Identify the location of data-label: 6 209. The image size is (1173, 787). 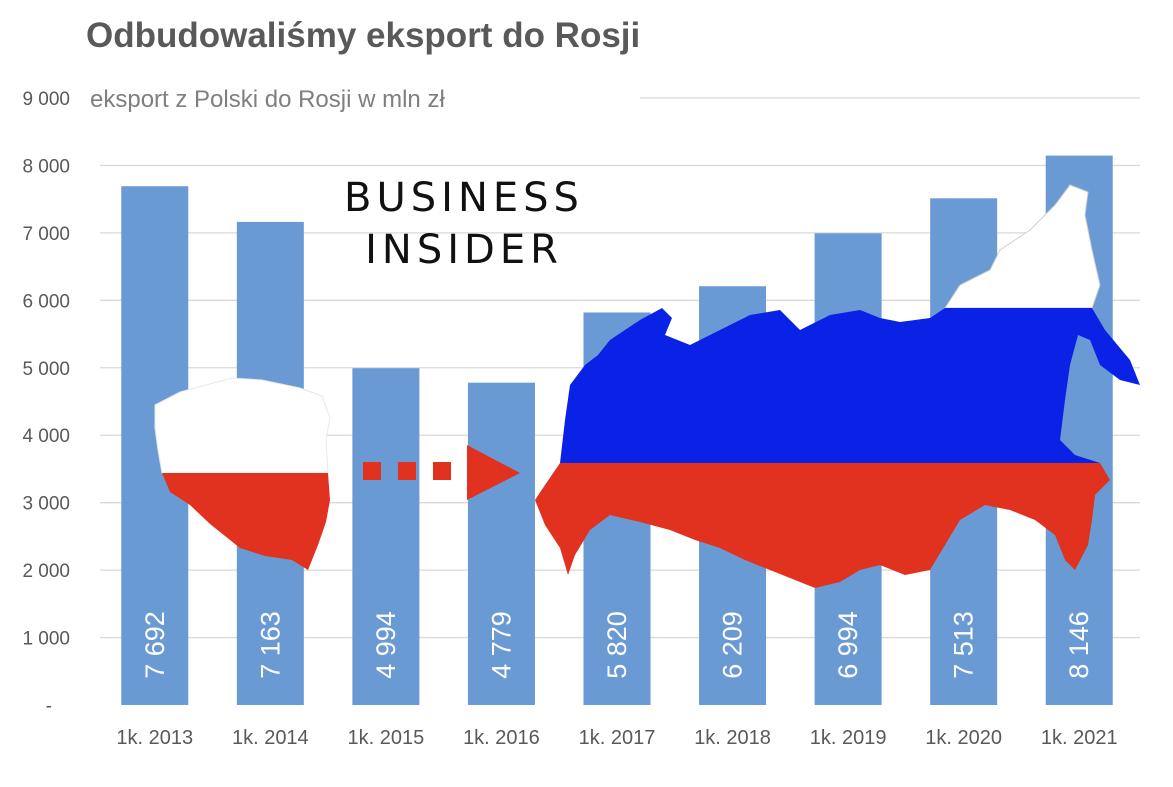
(733, 645).